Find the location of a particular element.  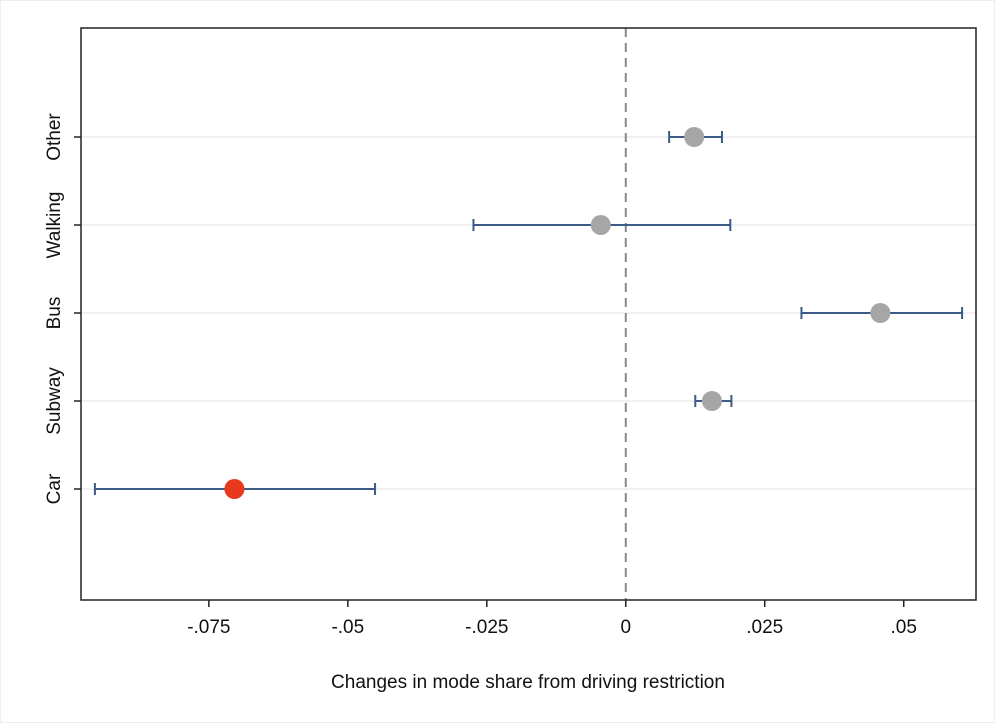

y-tick-label: Other is located at coordinates (54, 137).